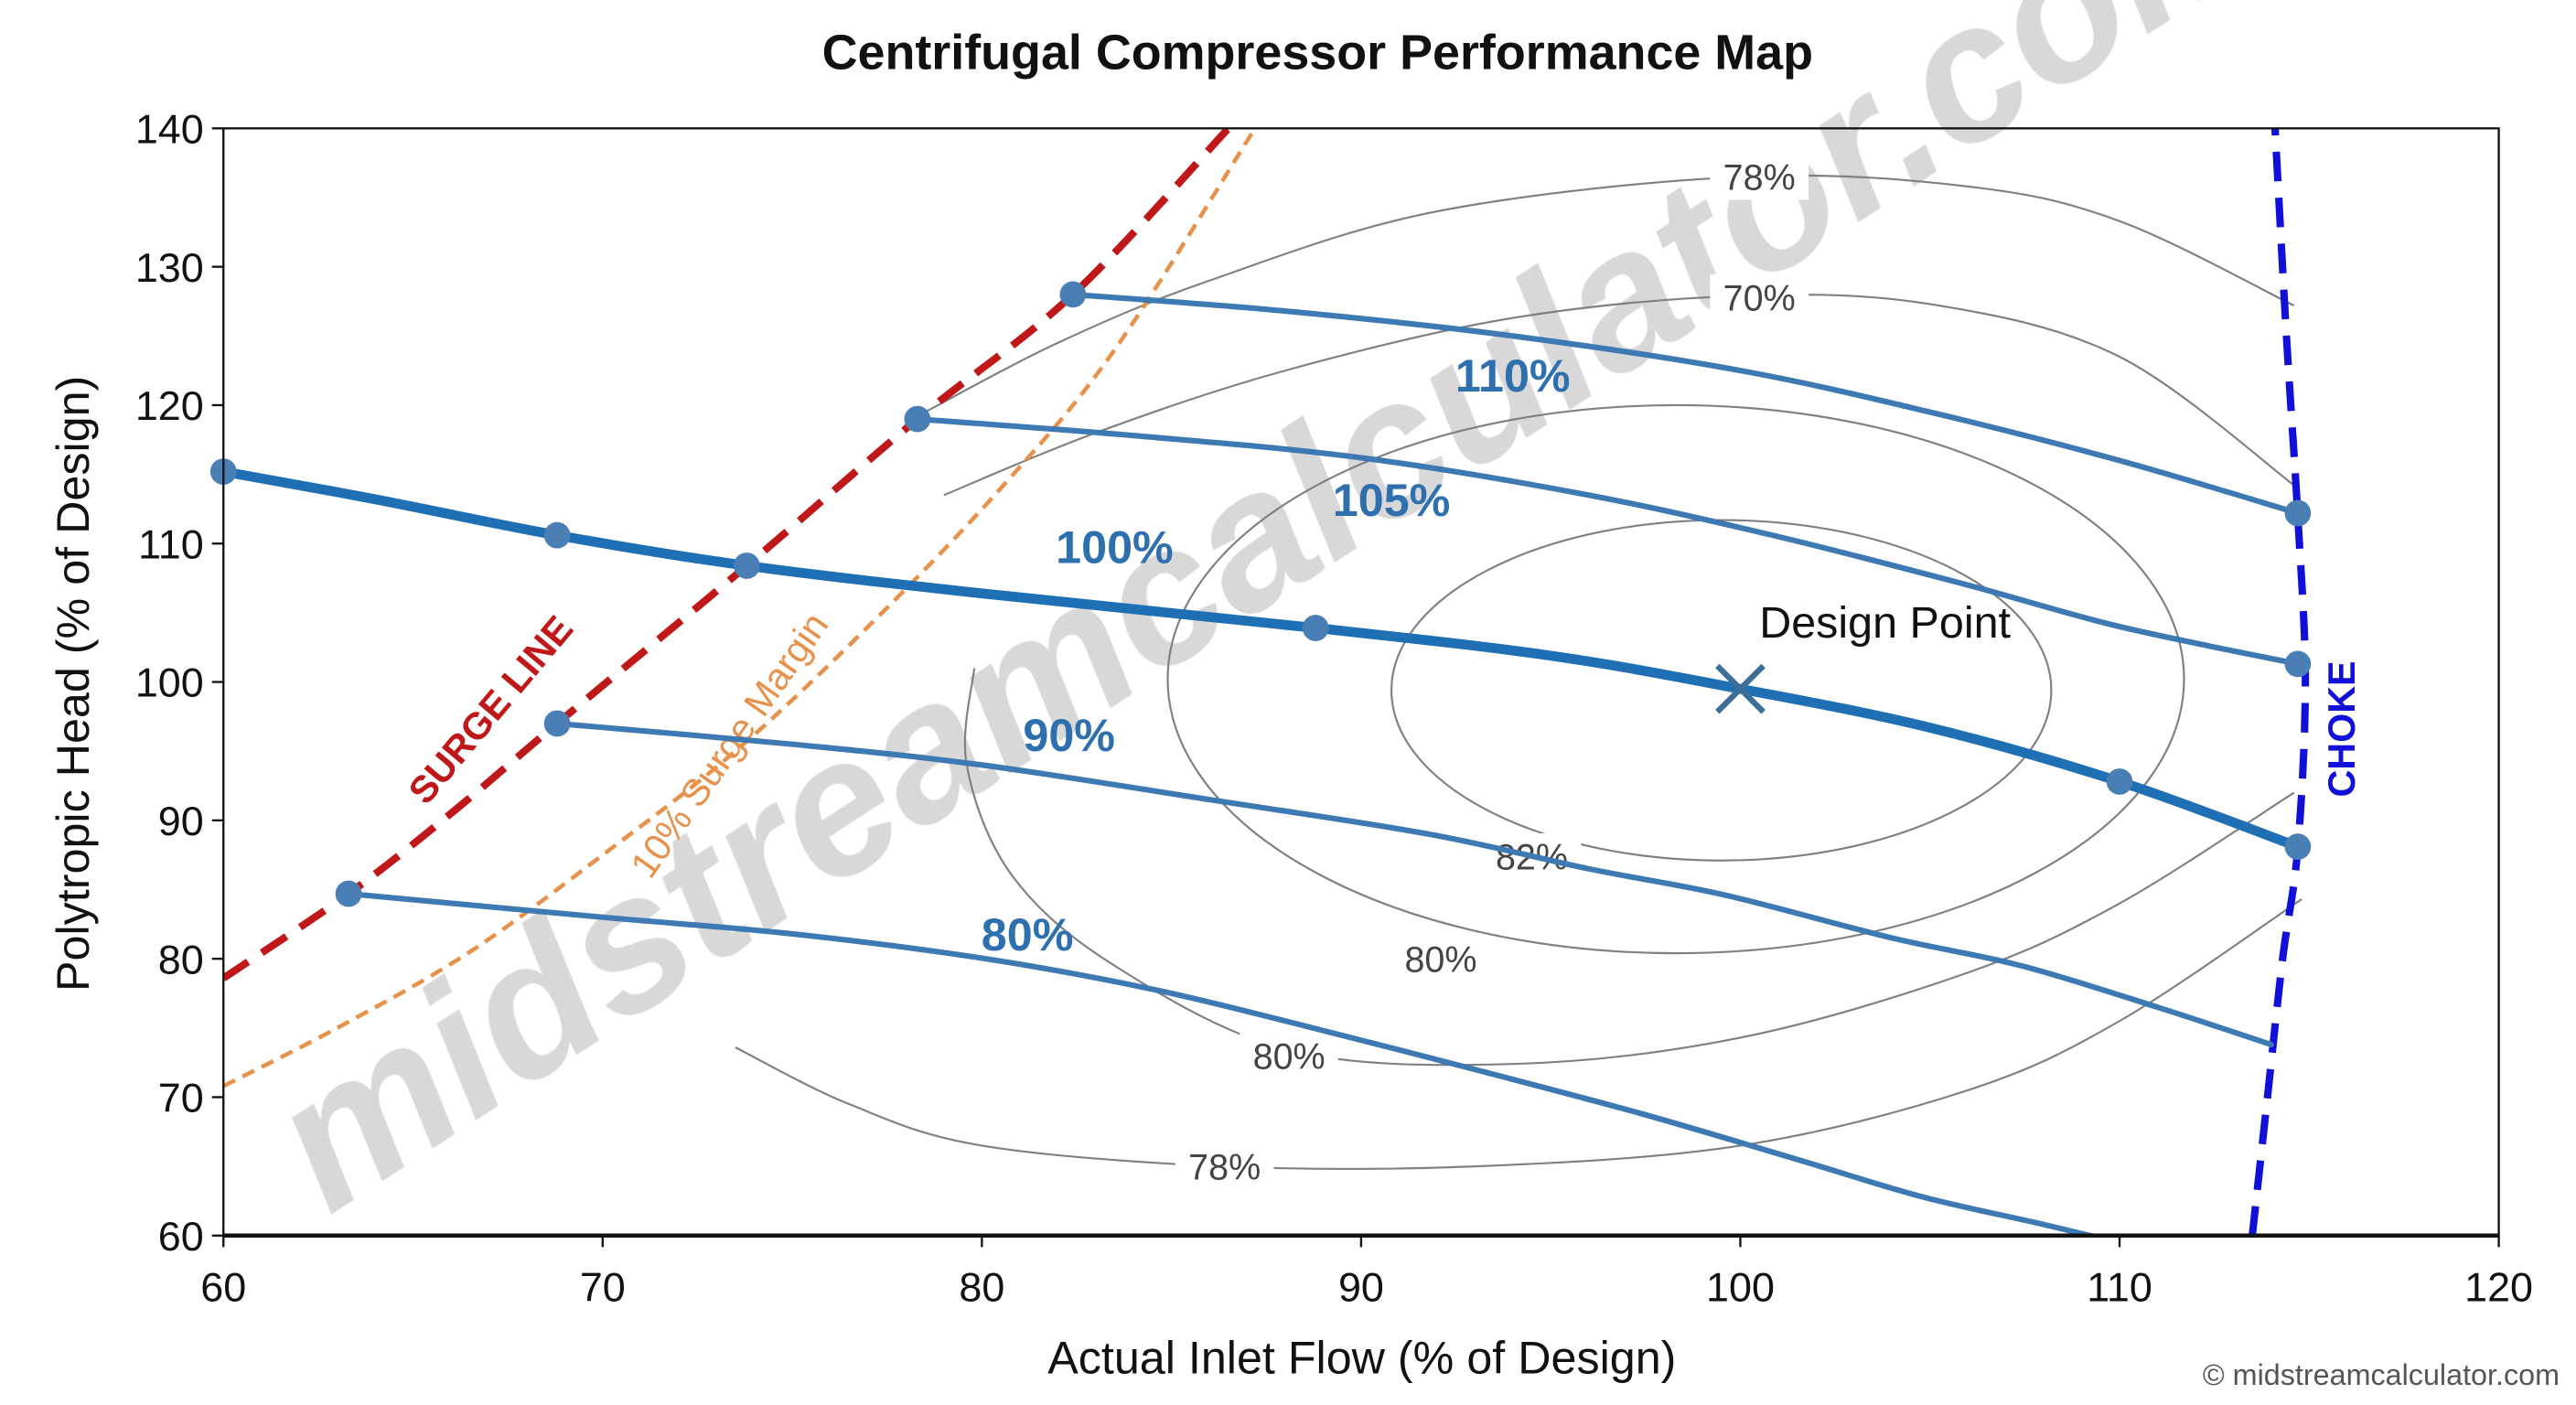 The image size is (2576, 1405). Describe the element at coordinates (603, 1287) in the screenshot. I see `x-tick-label: 70` at that location.